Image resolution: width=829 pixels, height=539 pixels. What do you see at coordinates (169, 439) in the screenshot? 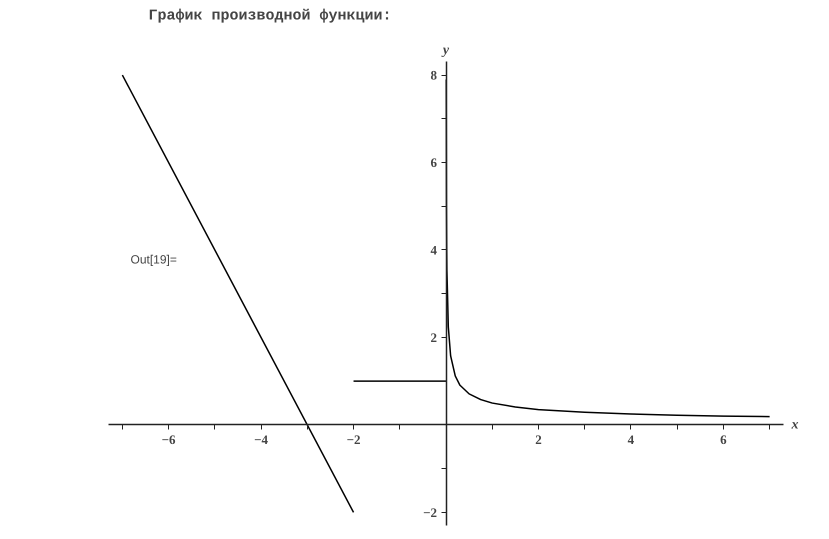
I see `x-tick-label: −6` at bounding box center [169, 439].